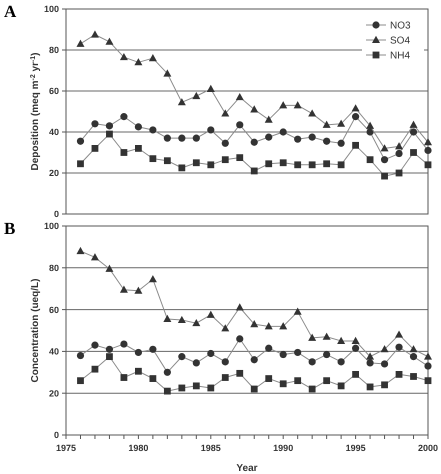  I want to click on chart-title: A, so click(10, 11).